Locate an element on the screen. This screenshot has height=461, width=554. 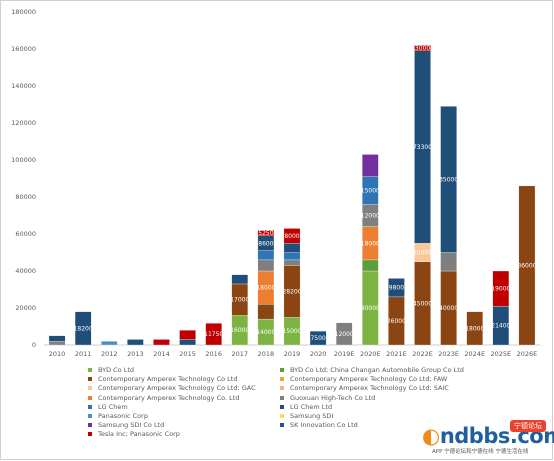
legend-label: Tesla Inc; Panasonic Corp is located at coordinates (139, 434).